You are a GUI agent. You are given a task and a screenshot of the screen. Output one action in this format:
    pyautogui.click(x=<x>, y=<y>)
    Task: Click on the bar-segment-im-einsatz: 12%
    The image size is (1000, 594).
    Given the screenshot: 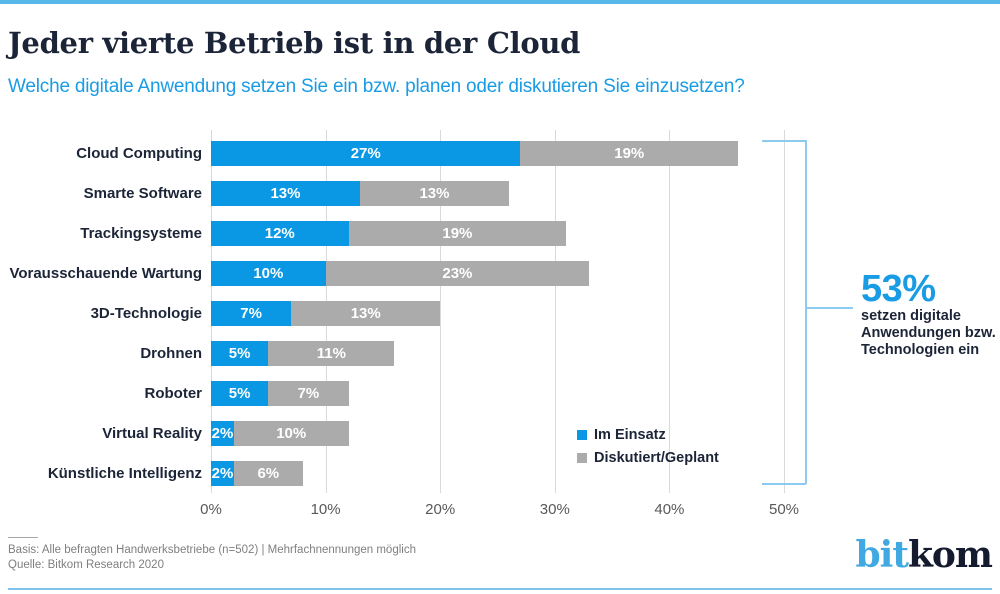 What is the action you would take?
    pyautogui.click(x=280, y=233)
    